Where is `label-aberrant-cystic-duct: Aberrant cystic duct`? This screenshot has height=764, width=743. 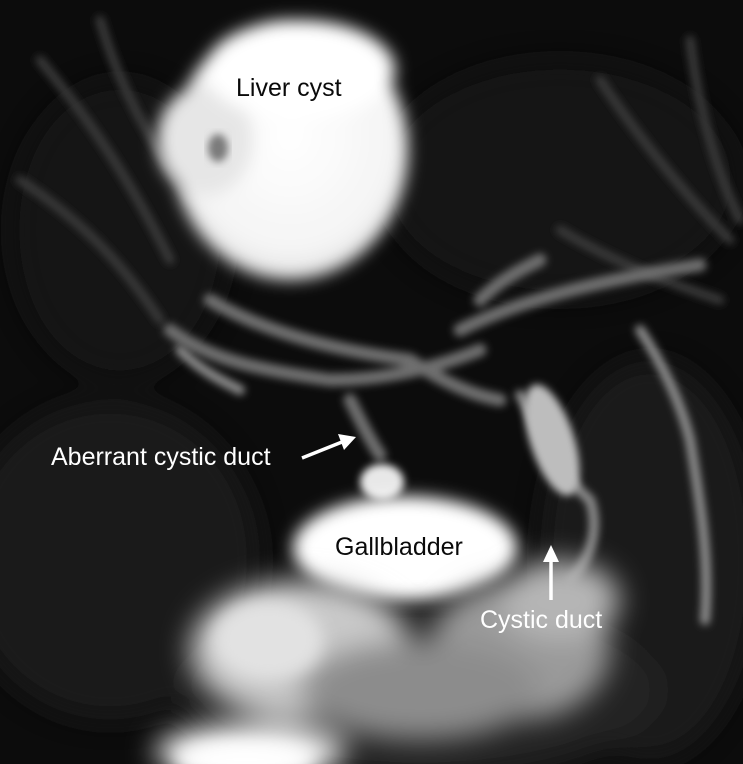 label-aberrant-cystic-duct: Aberrant cystic duct is located at coordinates (161, 457).